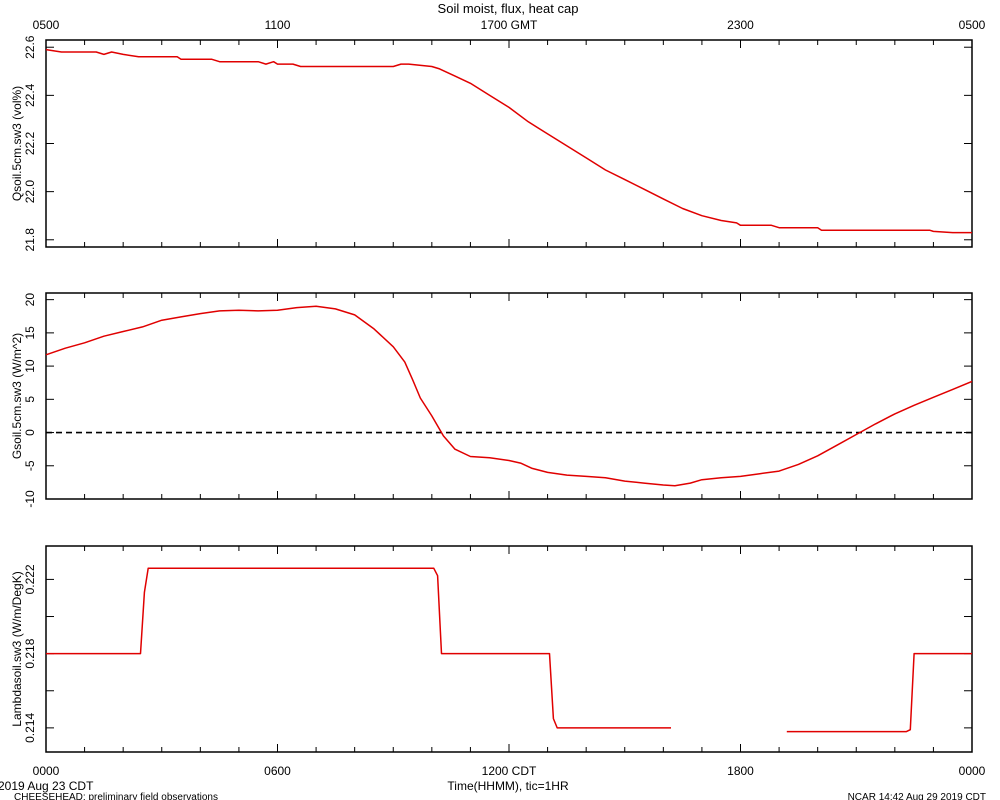  What do you see at coordinates (740, 771) in the screenshot?
I see `x-bottom-tick-label: 1800` at bounding box center [740, 771].